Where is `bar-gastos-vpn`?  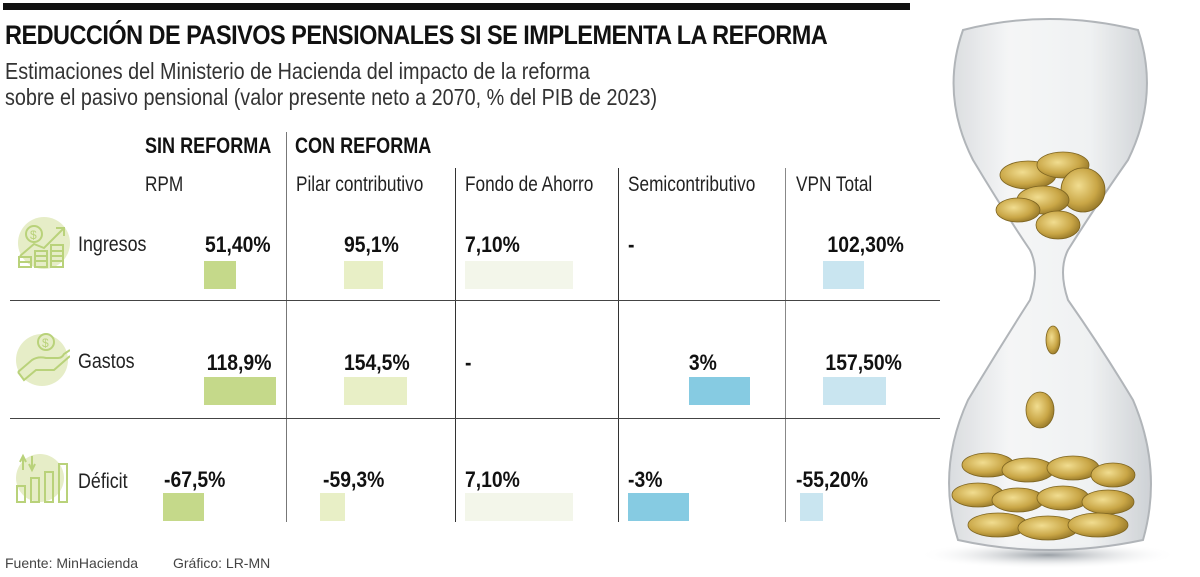 bar-gastos-vpn is located at coordinates (854, 391).